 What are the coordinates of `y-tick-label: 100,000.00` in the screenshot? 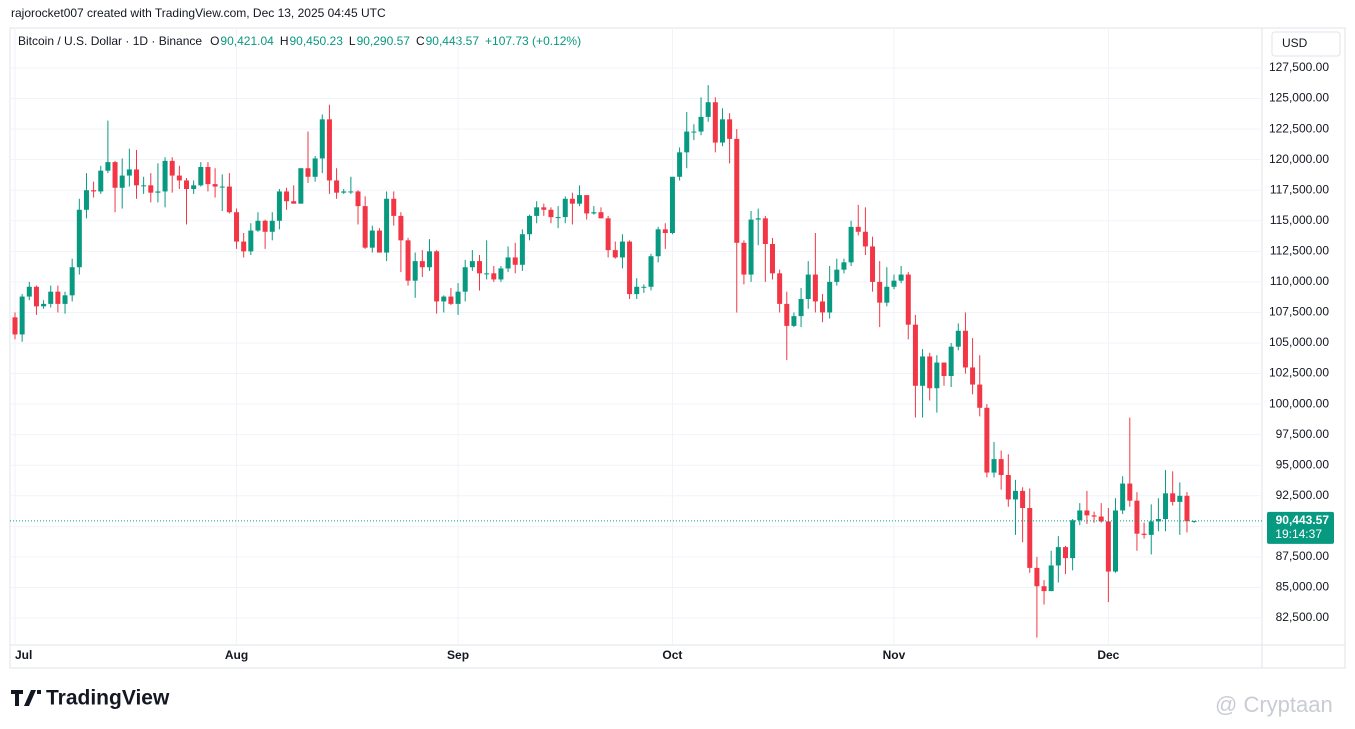 It's located at (1299, 403).